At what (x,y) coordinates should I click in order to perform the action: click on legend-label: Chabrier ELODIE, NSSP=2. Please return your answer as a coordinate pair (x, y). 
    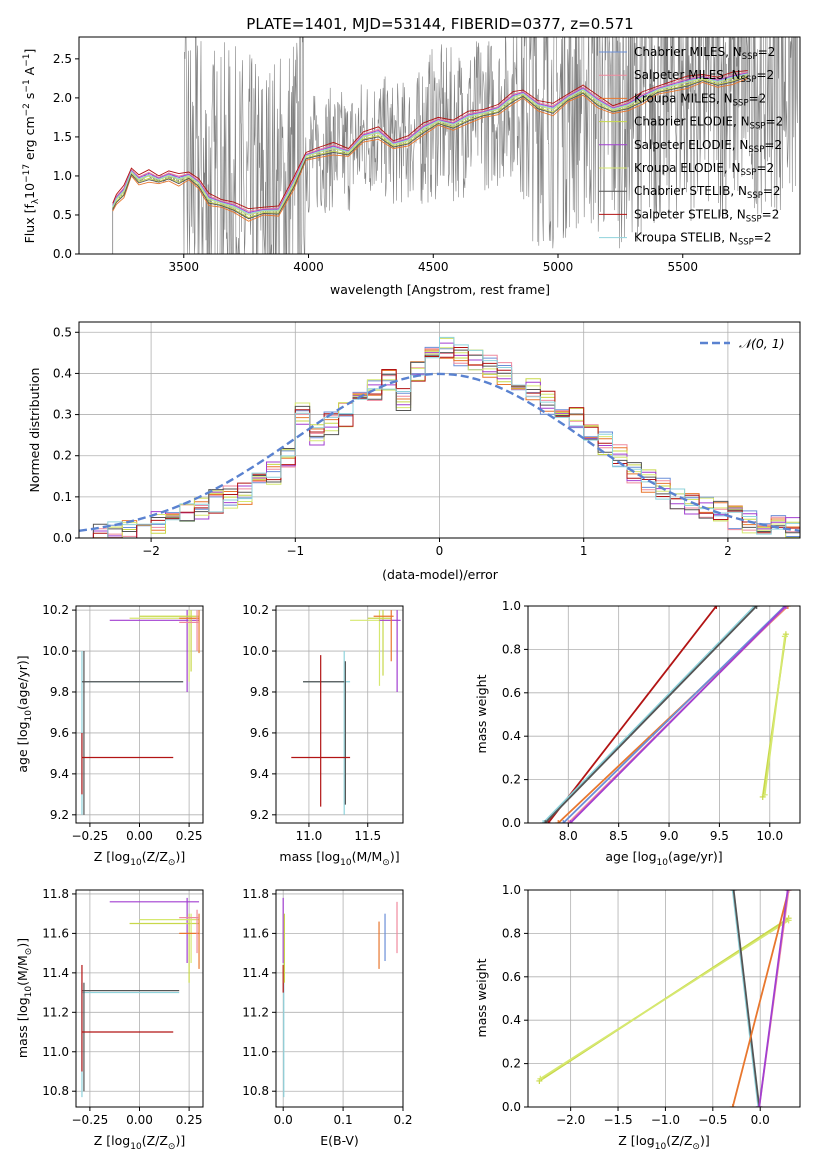
    Looking at the image, I should click on (708, 123).